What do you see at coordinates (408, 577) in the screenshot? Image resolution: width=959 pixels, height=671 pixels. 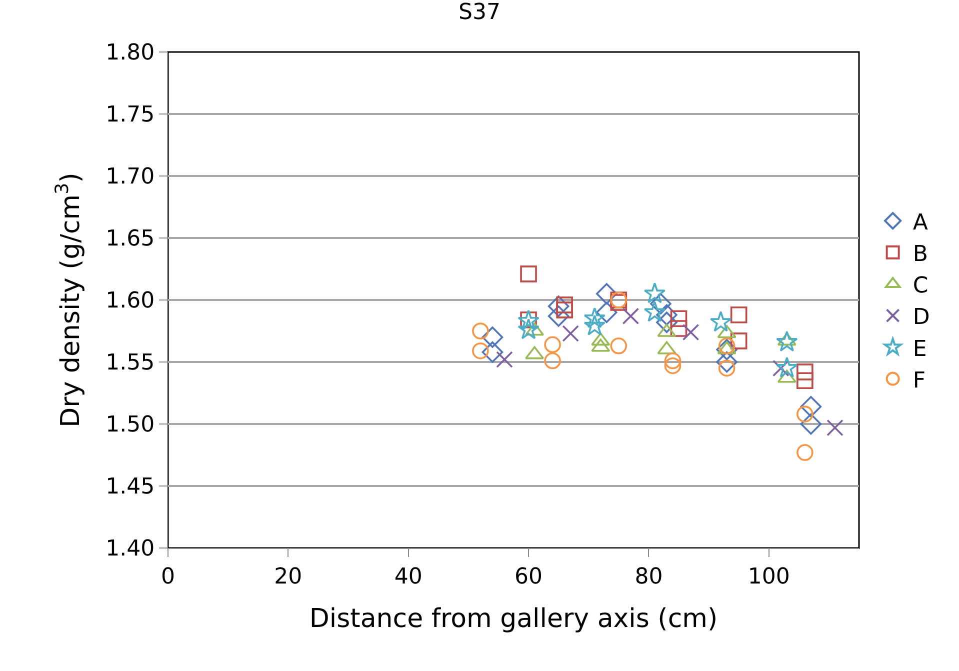 I see `x-tick-label: 40` at bounding box center [408, 577].